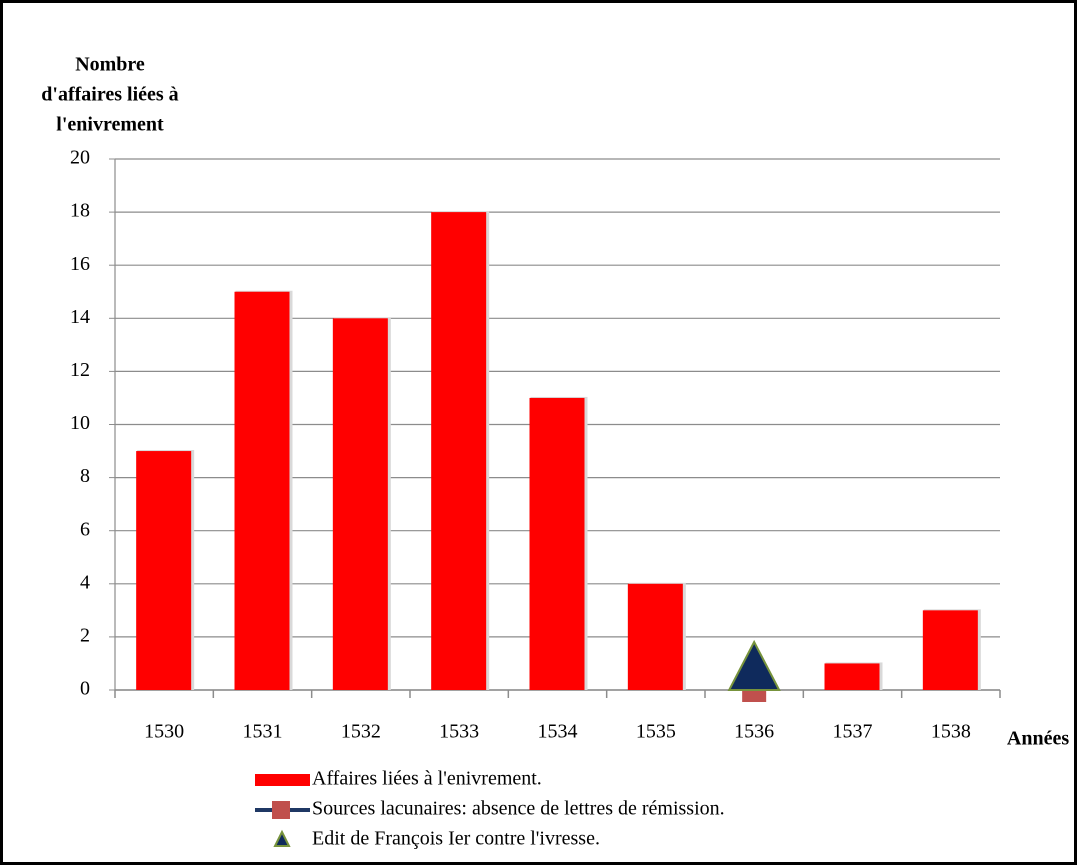  What do you see at coordinates (754, 732) in the screenshot?
I see `x-tick-label: 1536` at bounding box center [754, 732].